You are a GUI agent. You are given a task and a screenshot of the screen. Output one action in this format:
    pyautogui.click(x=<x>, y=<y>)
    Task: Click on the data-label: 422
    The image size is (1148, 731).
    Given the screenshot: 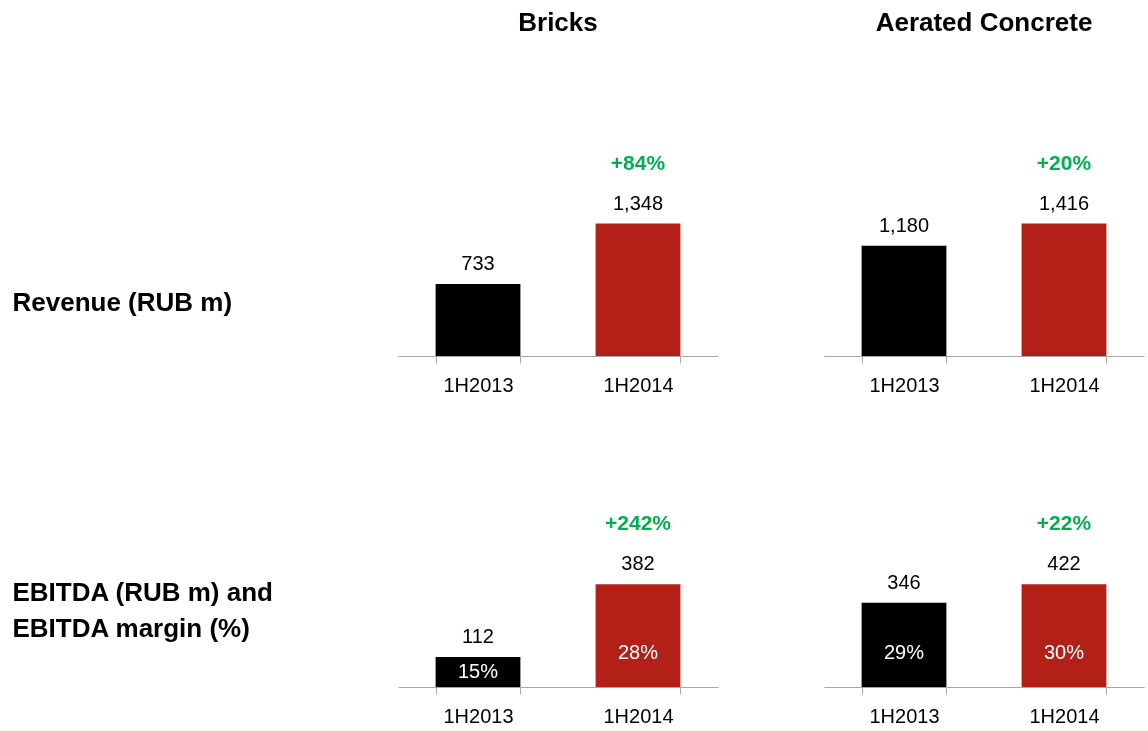 What is the action you would take?
    pyautogui.click(x=1064, y=563)
    